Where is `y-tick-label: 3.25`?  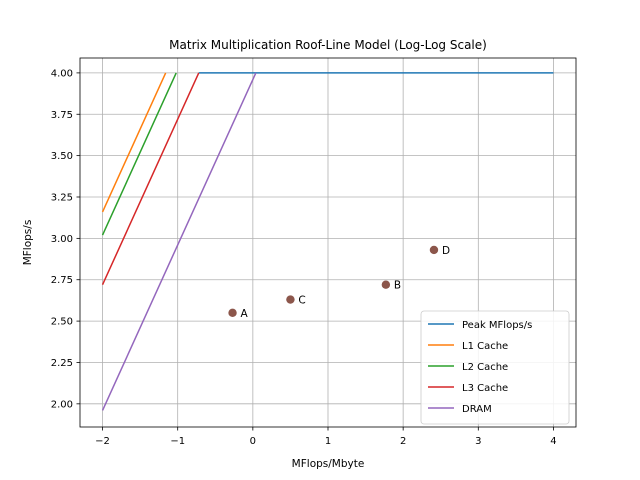 y-tick-label: 3.25 is located at coordinates (62, 197).